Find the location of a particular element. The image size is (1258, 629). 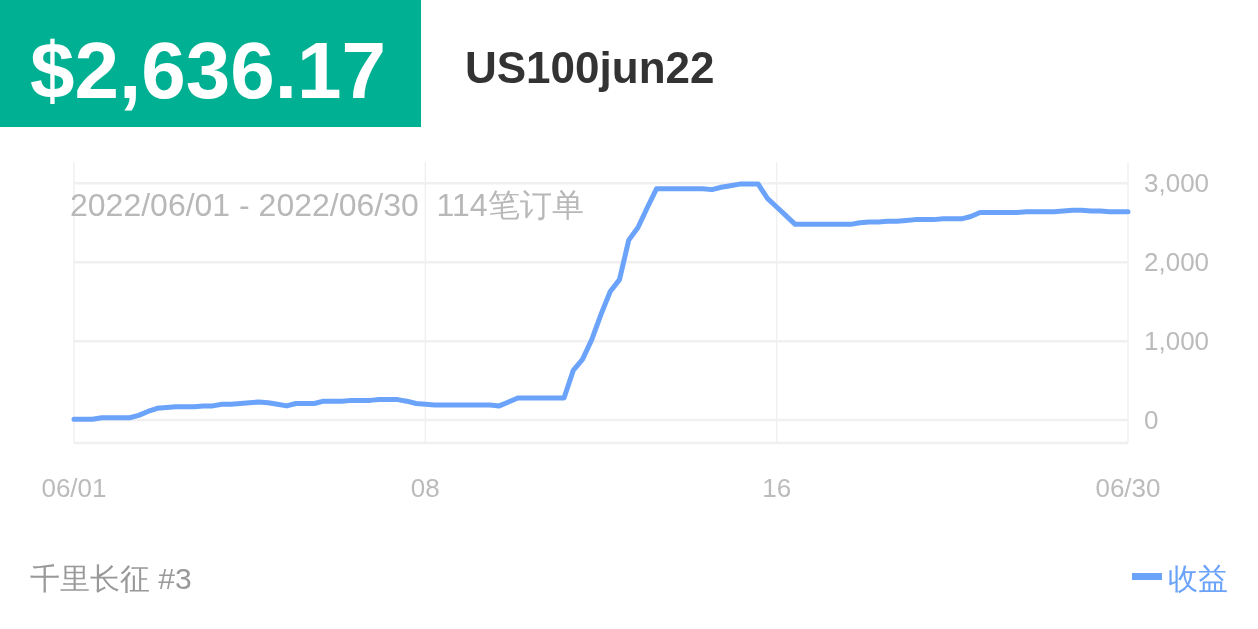

note: 千里长征 #3 is located at coordinates (111, 578).